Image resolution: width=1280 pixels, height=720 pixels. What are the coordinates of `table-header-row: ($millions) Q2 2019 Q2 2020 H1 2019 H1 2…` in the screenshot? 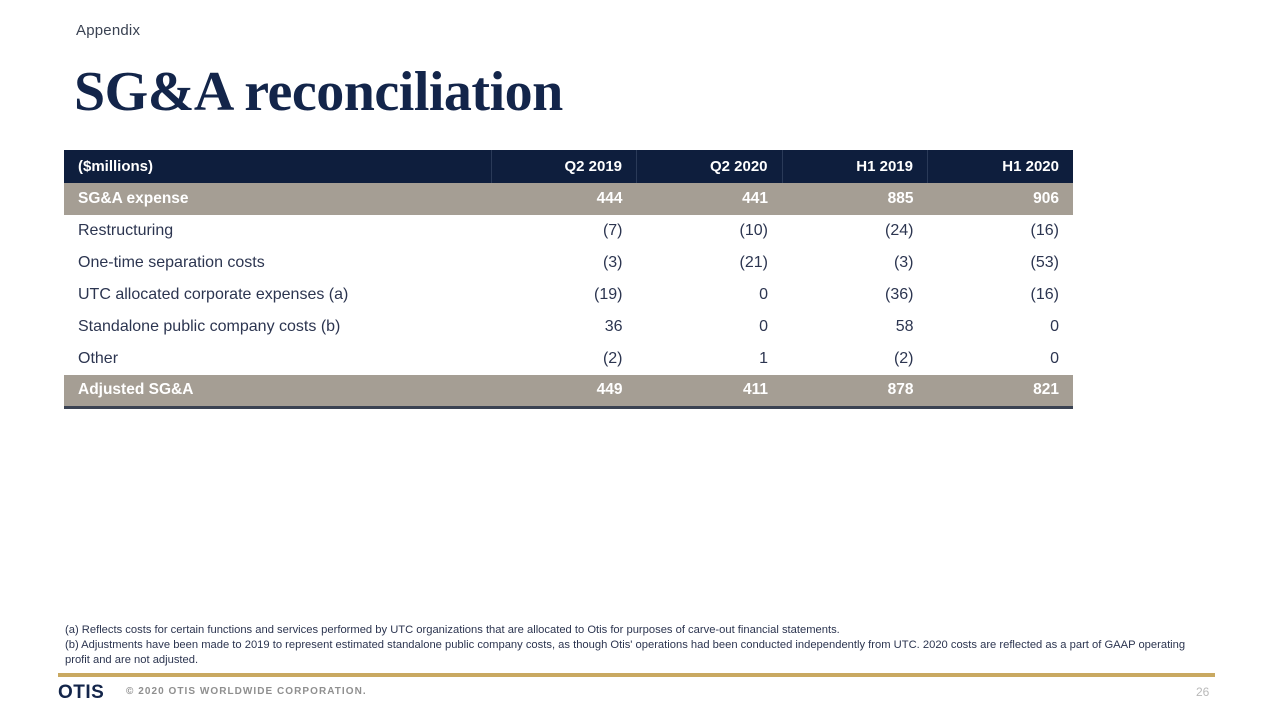 It's located at (568, 166).